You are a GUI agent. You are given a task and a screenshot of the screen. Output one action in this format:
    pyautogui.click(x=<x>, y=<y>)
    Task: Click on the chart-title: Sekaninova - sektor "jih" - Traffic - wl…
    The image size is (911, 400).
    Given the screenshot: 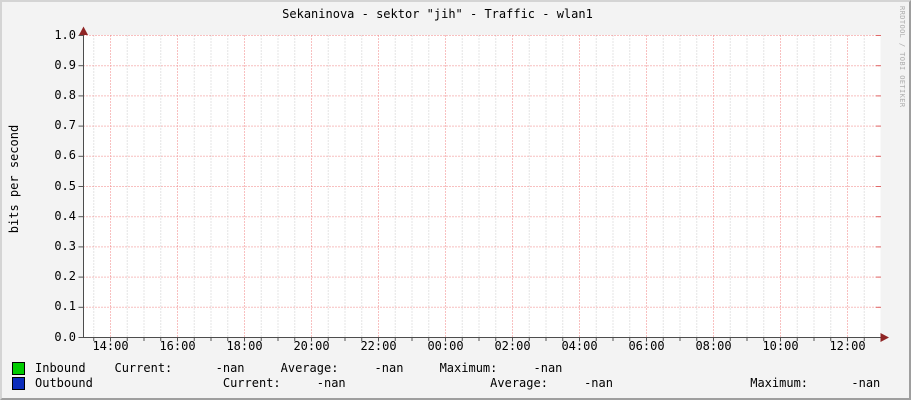 What is the action you would take?
    pyautogui.click(x=437, y=14)
    